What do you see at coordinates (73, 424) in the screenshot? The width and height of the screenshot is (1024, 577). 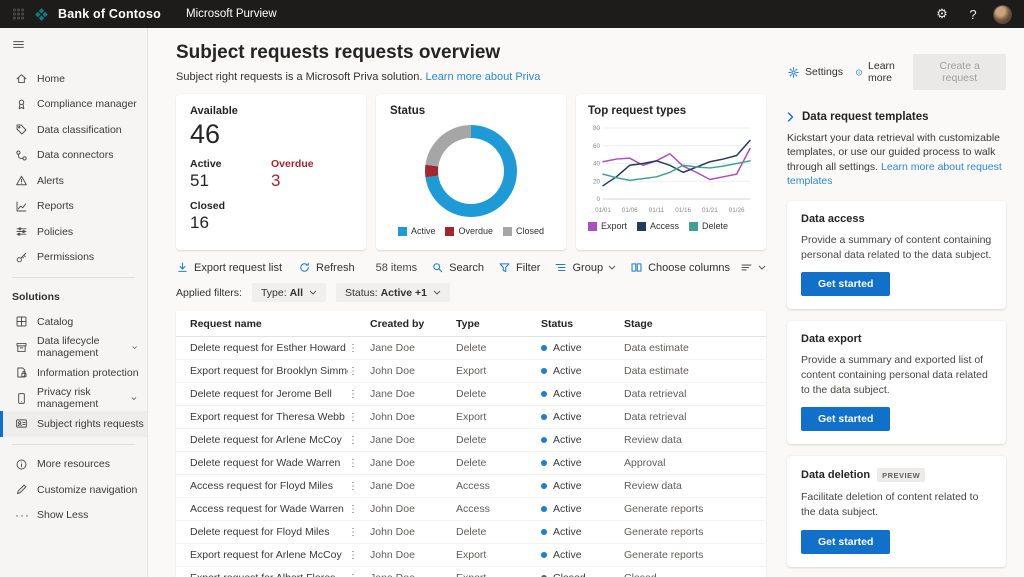 I see `sidebar-item-subject-rights-requests: Subject rights requests` at bounding box center [73, 424].